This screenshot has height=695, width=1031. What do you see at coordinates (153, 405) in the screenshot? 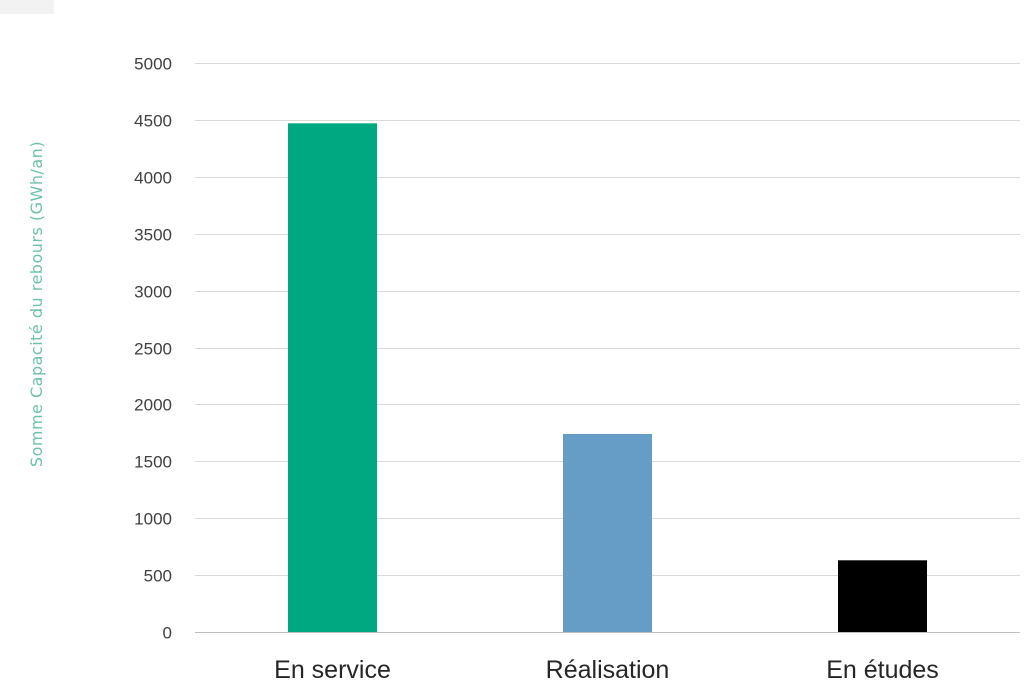
I see `y-tick-label: 2000` at bounding box center [153, 405].